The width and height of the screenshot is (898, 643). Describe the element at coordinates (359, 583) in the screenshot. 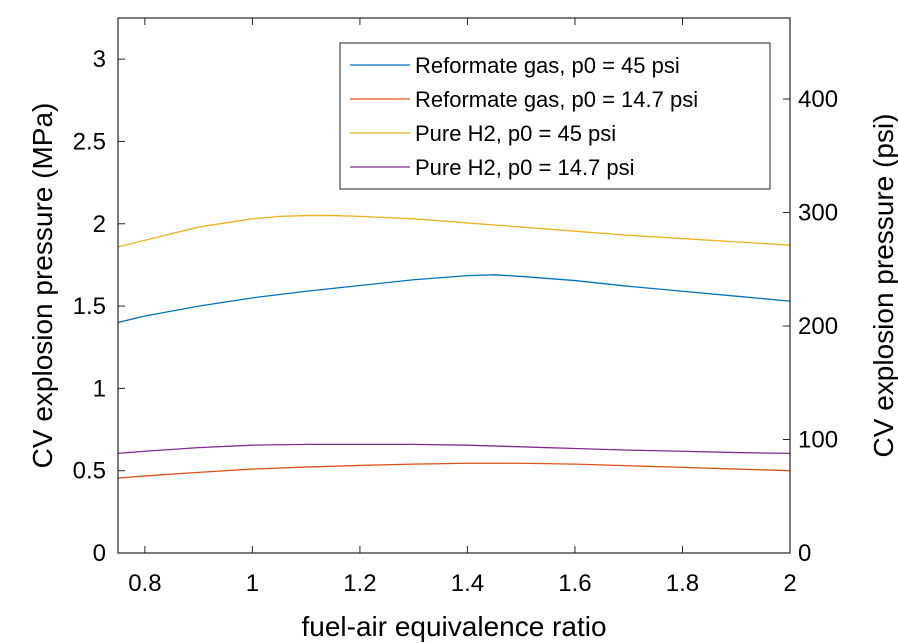

I see `x-tick-label: 1.2` at that location.